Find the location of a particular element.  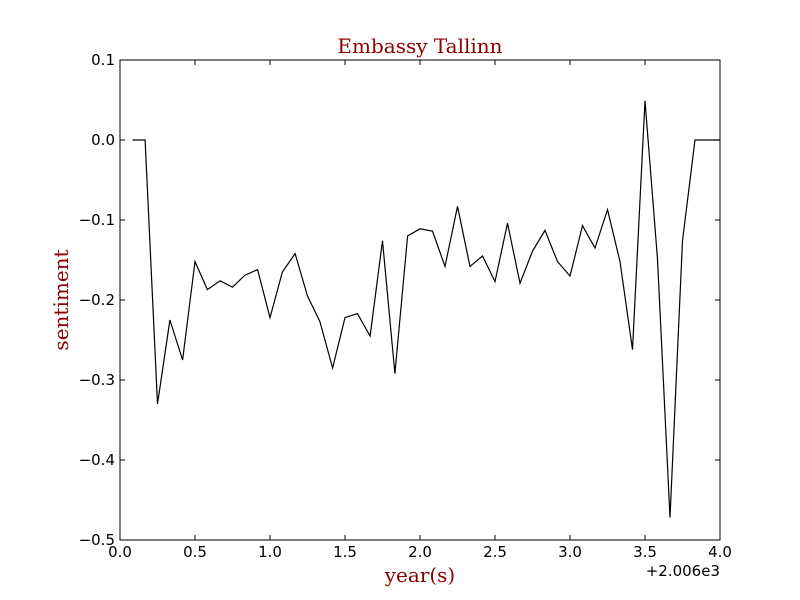

x-tick-label: 3.0 is located at coordinates (570, 552).